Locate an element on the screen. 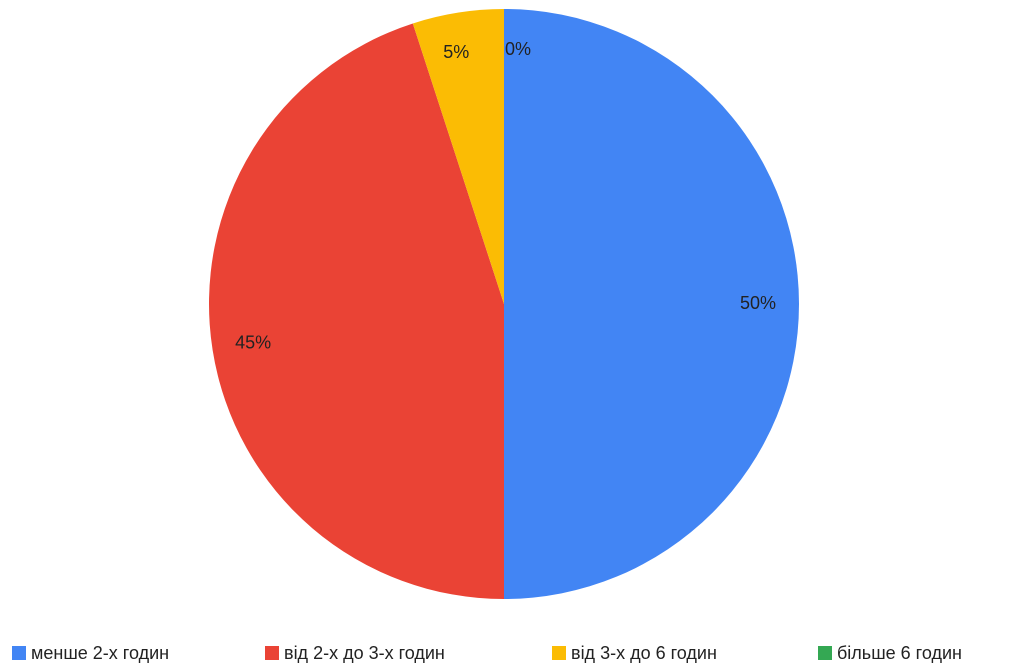  slice-label: 45% is located at coordinates (253, 342).